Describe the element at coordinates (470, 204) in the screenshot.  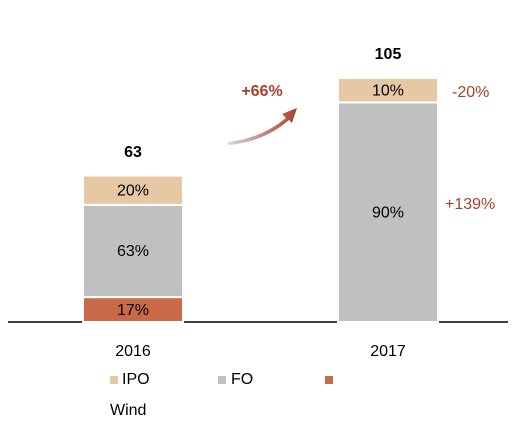
I see `annotation: +139%` at that location.